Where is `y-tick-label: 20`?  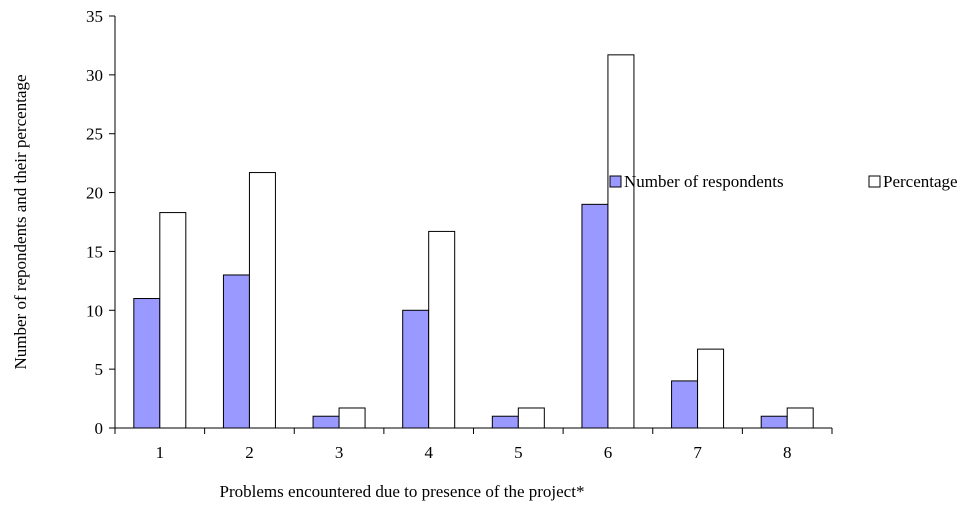 y-tick-label: 20 is located at coordinates (94, 193).